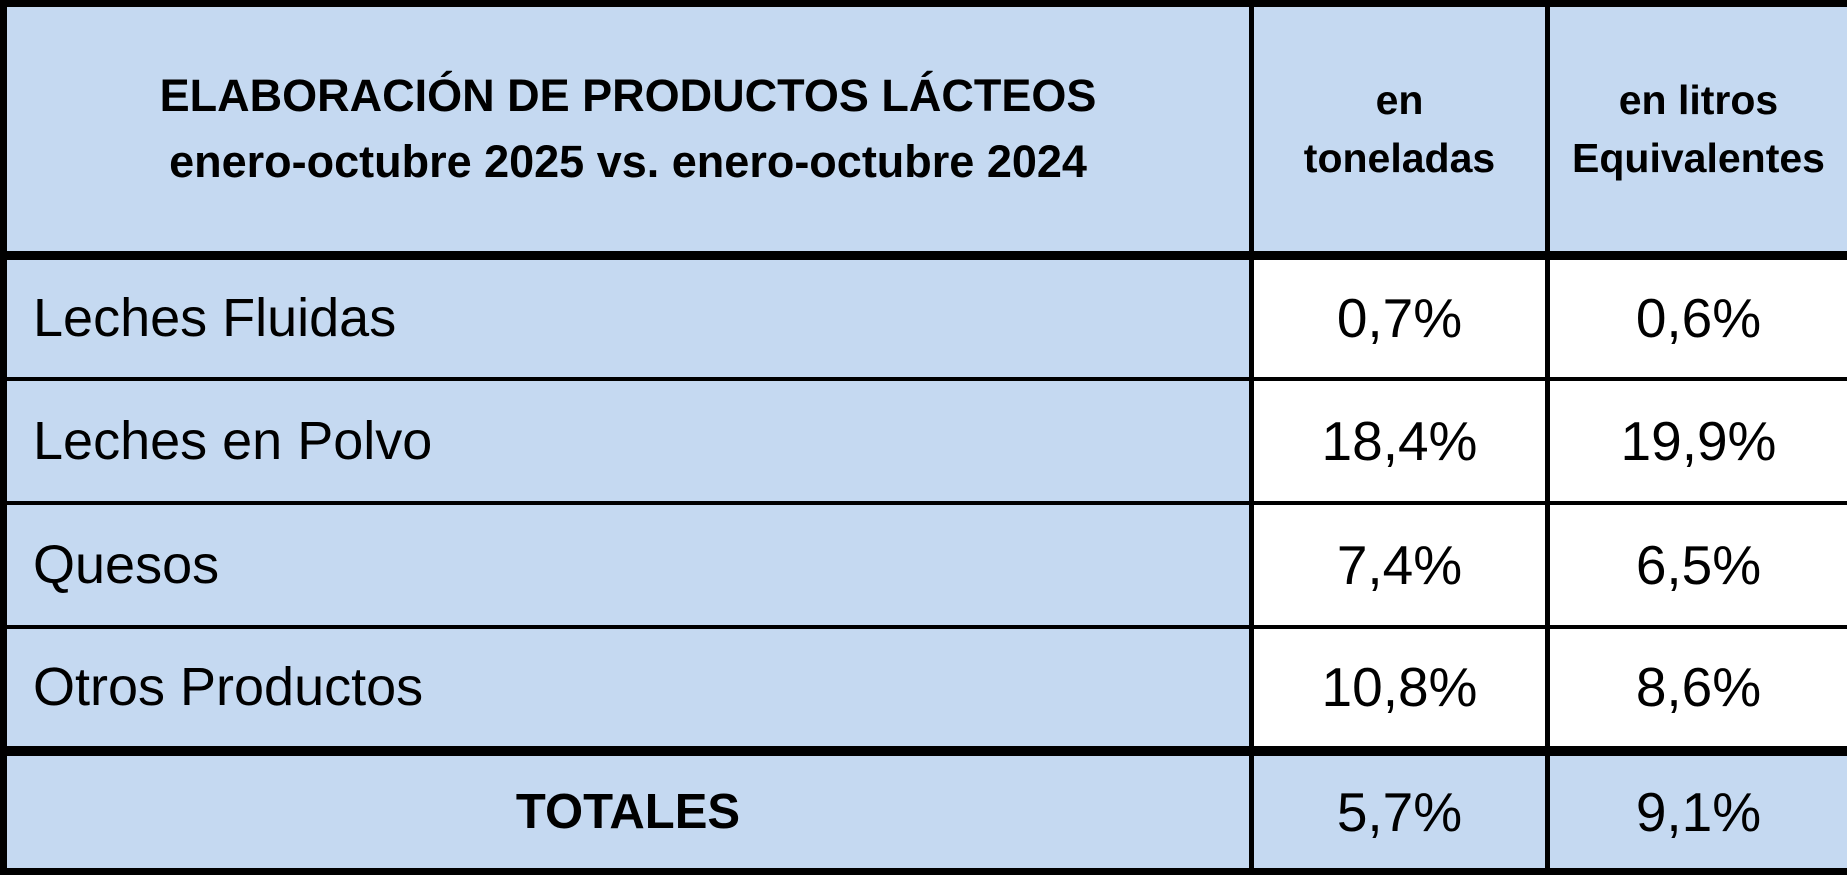  Describe the element at coordinates (627, 317) in the screenshot. I see `row-label-leches-fluidas: Leches Fluidas` at that location.